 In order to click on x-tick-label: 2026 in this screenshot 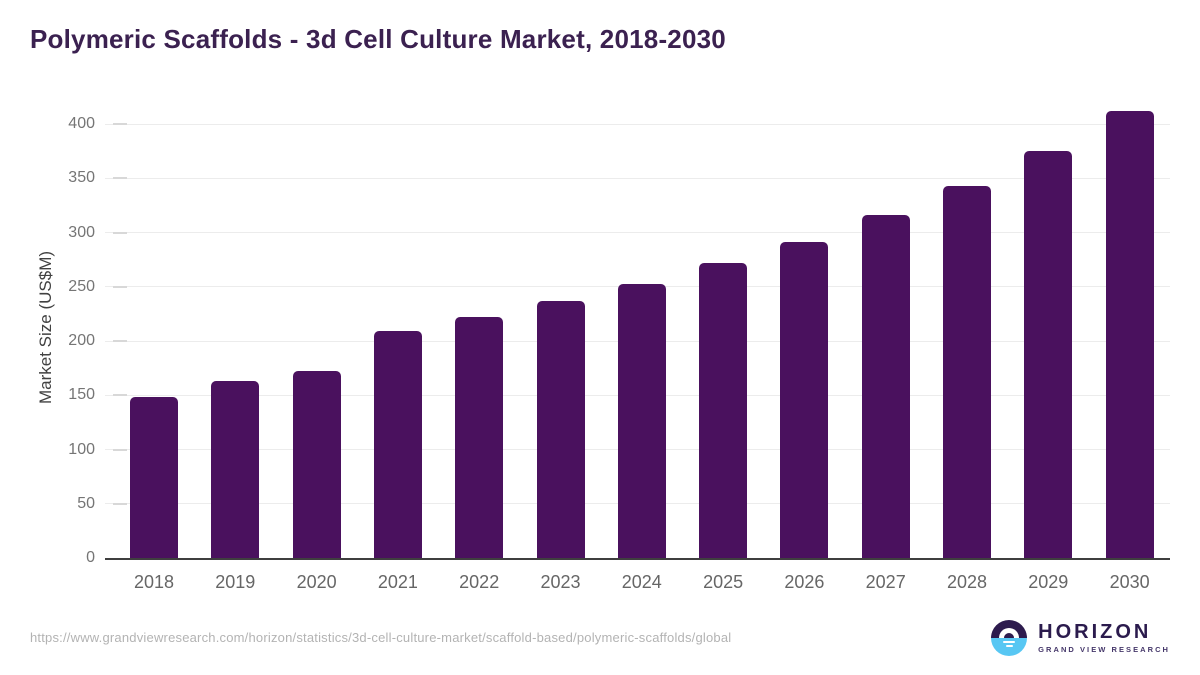, I will do `click(804, 582)`.